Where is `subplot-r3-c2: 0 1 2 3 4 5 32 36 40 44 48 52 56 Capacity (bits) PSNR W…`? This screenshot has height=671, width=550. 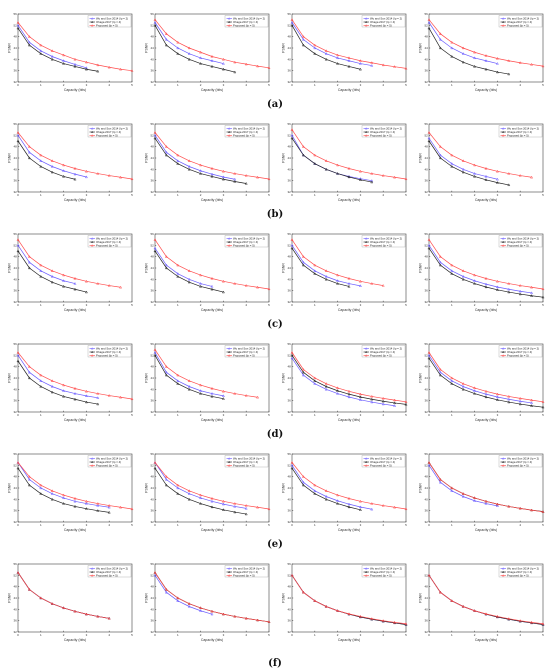
subplot-r3-c2: 0 1 2 3 4 5 32 36 40 44 48 52 56 Capacity (bits) PSNR W… is located at coordinates (345, 382).